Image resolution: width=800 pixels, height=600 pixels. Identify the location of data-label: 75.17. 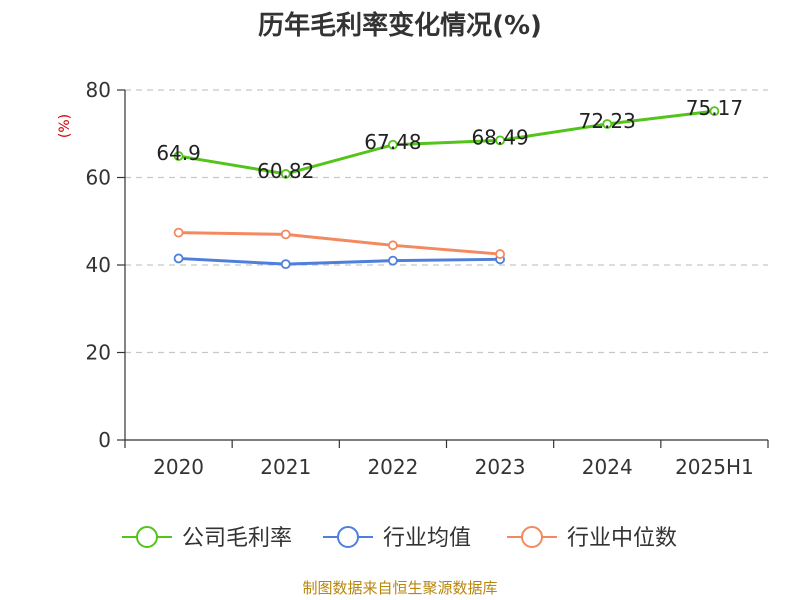
(714, 108).